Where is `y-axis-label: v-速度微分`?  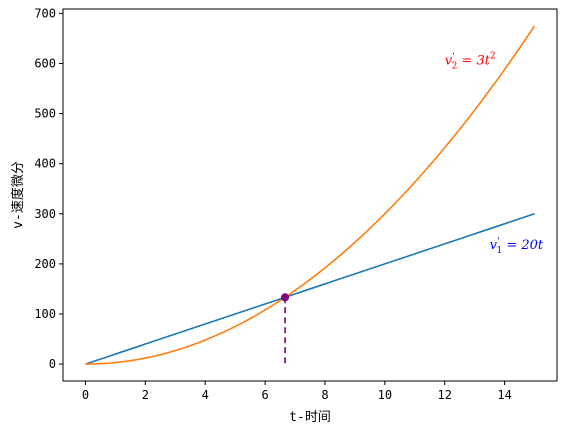
y-axis-label: v-速度微分 is located at coordinates (18, 195).